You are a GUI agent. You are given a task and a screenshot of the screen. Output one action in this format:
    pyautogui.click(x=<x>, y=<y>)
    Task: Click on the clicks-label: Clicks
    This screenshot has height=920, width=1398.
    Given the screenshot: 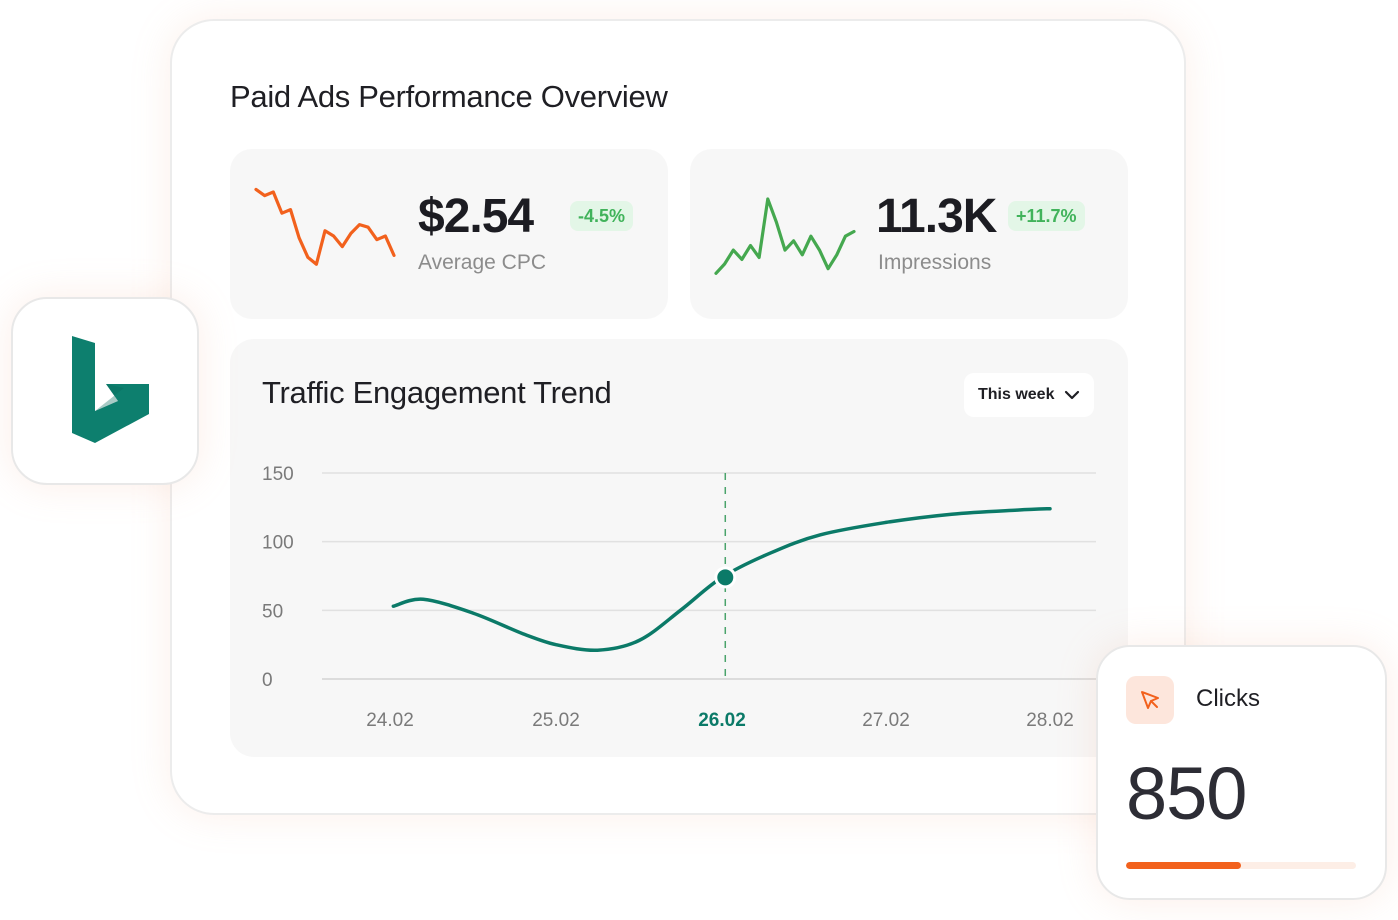 What is the action you would take?
    pyautogui.click(x=1228, y=698)
    